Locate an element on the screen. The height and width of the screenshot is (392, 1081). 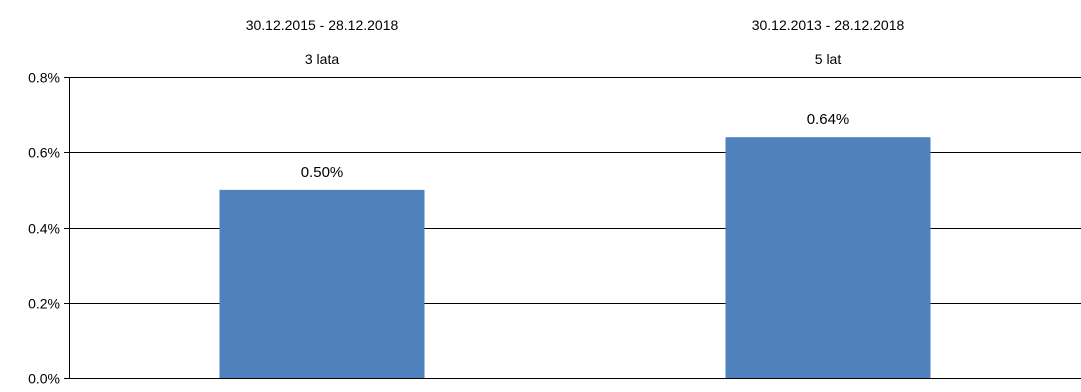
y-tick-label: 0.0% is located at coordinates (44, 379).